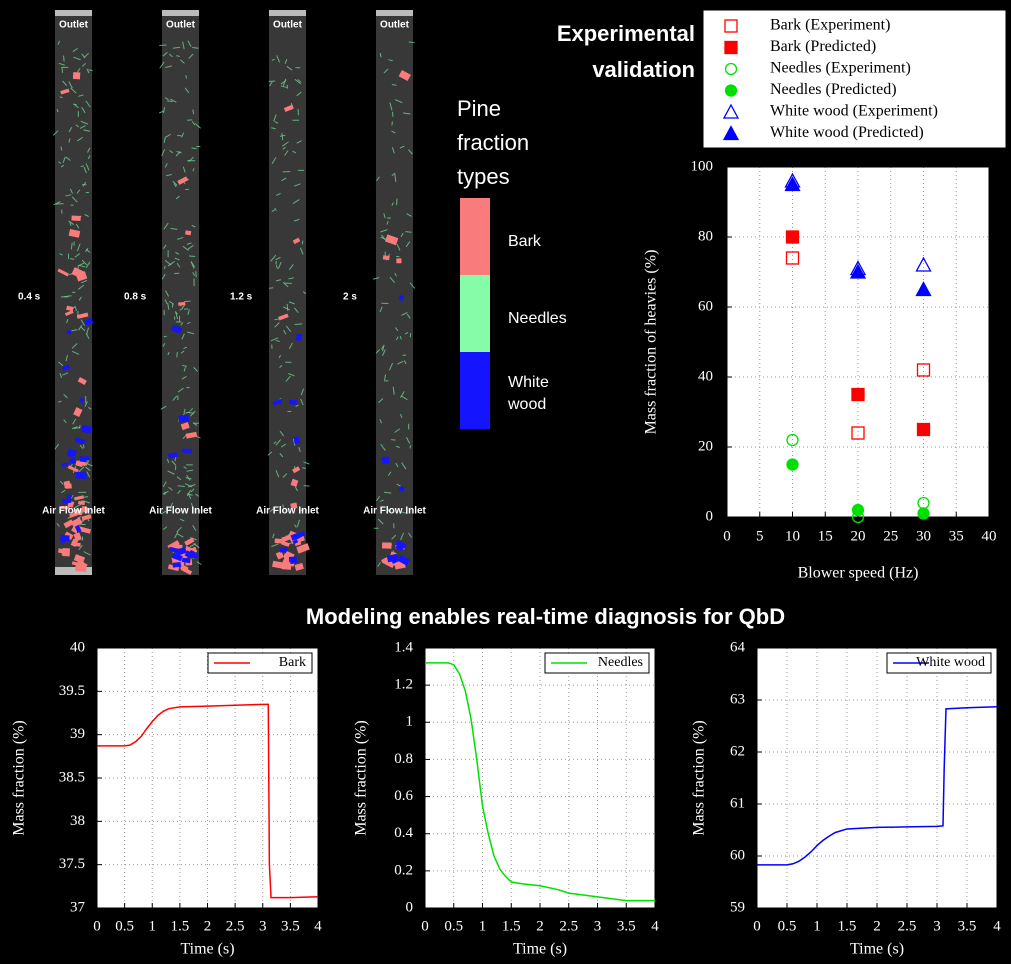 The width and height of the screenshot is (1011, 964). What do you see at coordinates (737, 855) in the screenshot?
I see `y-tick-label: 60` at bounding box center [737, 855].